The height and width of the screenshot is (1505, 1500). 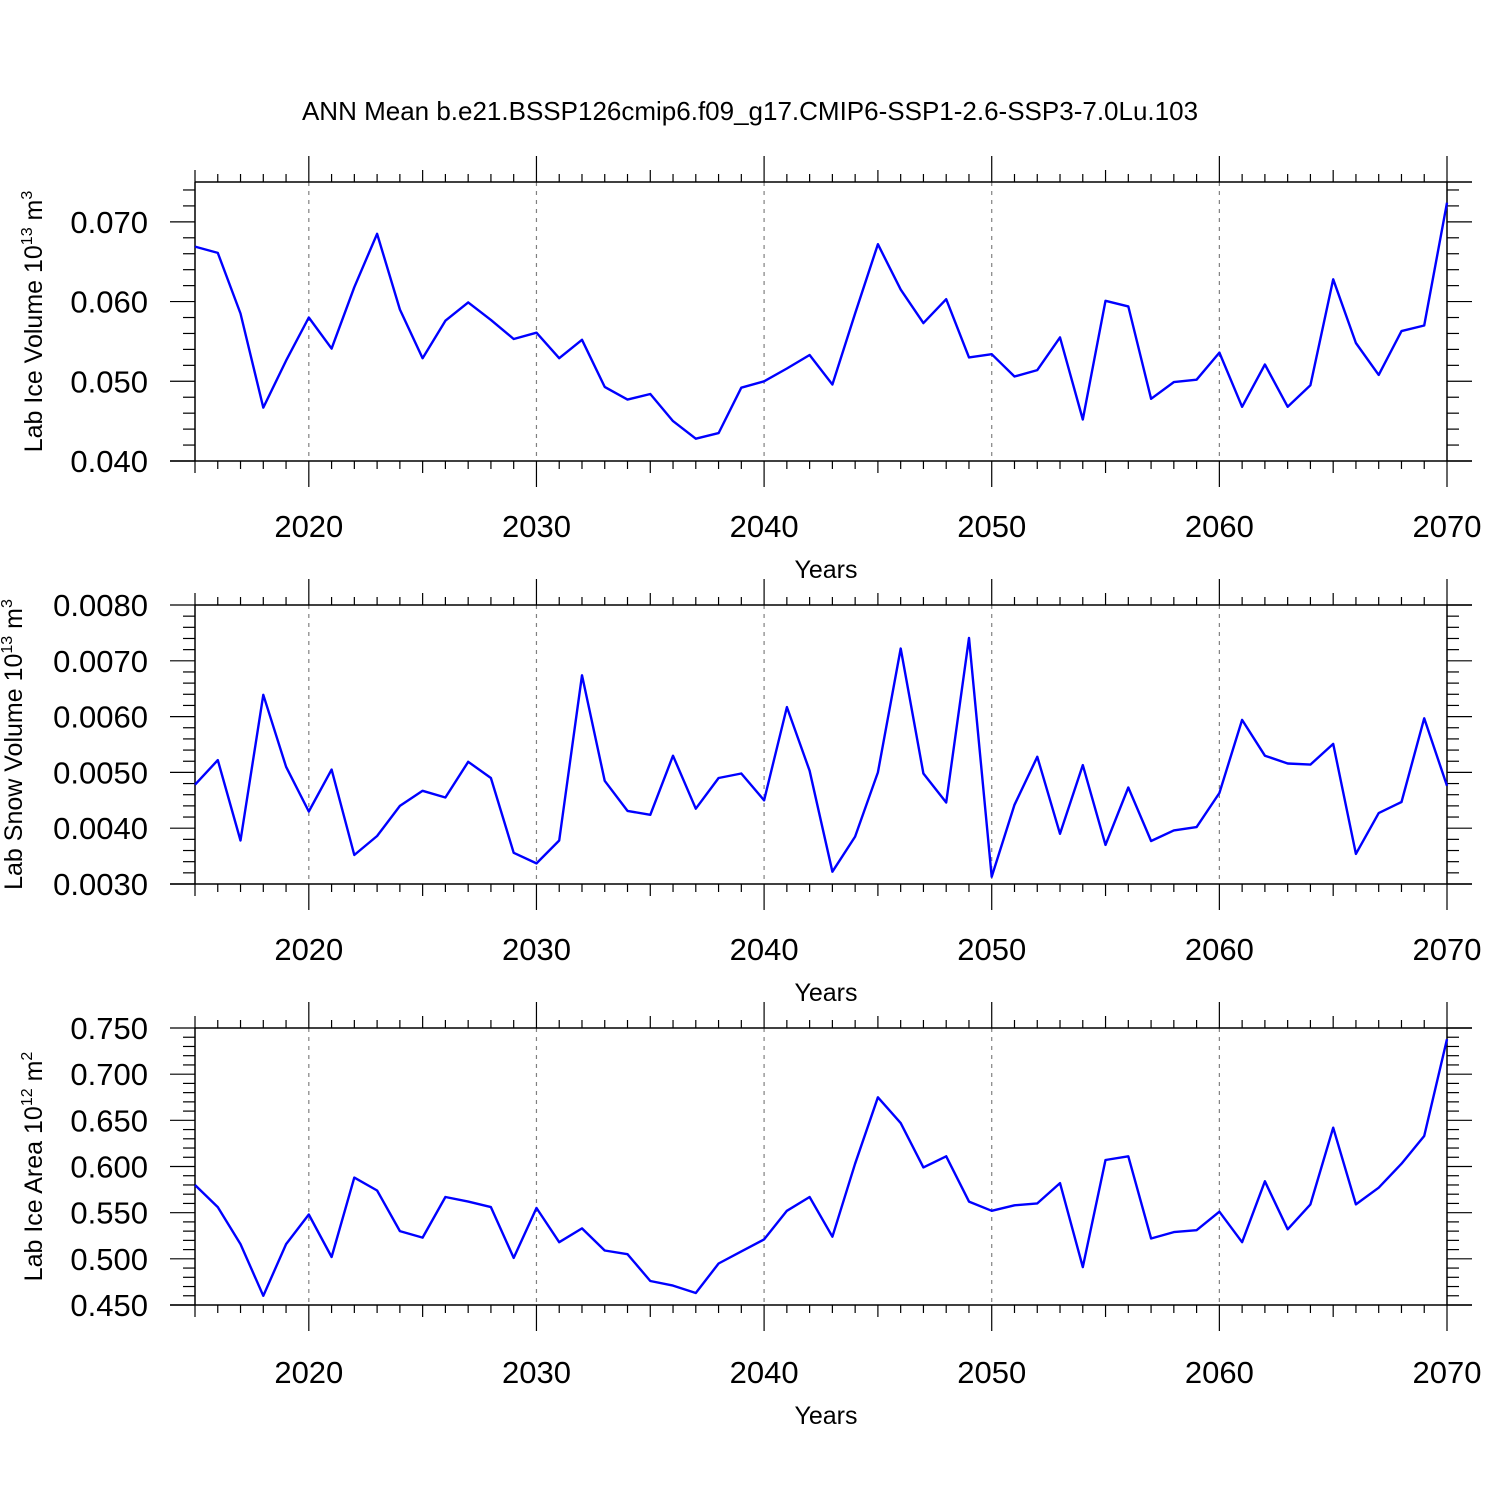 What do you see at coordinates (100, 605) in the screenshot?
I see `y-tick-label: 0.0080` at bounding box center [100, 605].